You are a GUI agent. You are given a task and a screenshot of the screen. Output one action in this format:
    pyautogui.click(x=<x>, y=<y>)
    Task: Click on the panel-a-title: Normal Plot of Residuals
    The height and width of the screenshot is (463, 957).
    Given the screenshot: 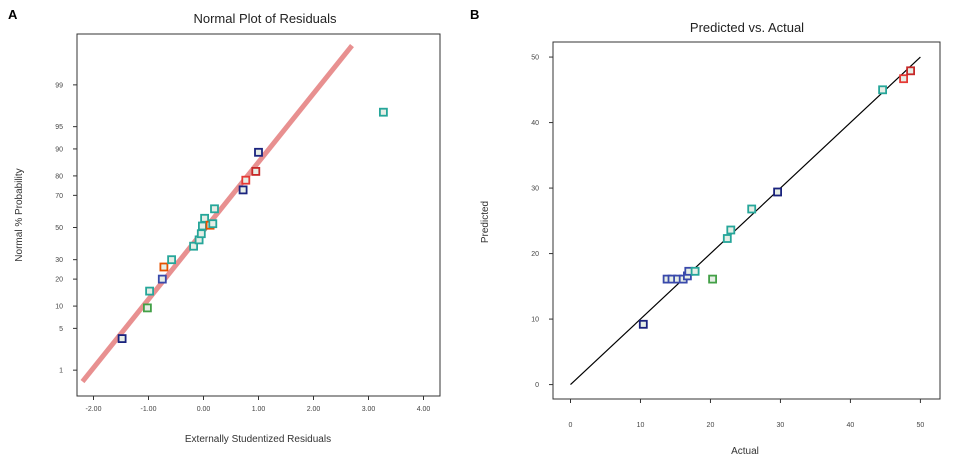 What is the action you would take?
    pyautogui.click(x=265, y=18)
    